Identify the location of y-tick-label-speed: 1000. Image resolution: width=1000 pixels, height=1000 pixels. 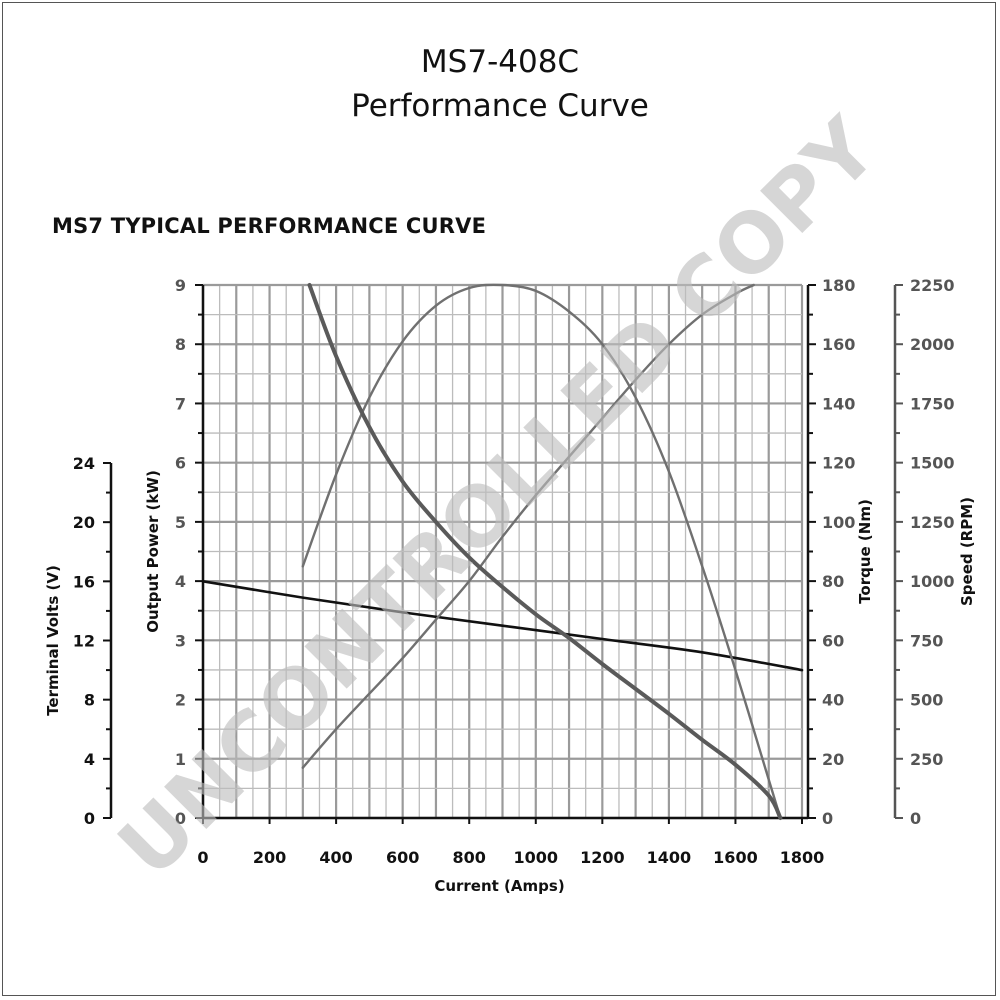
(932, 581).